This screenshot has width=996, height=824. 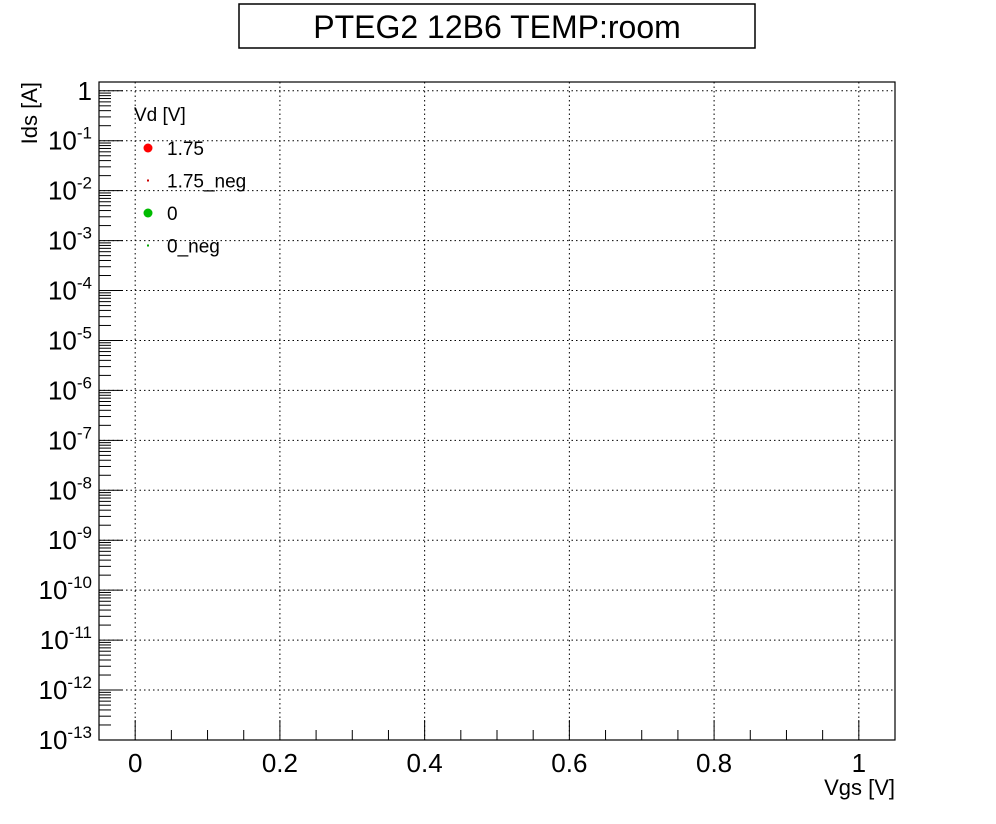 I want to click on x-tick-label: 0.6, so click(x=569, y=763).